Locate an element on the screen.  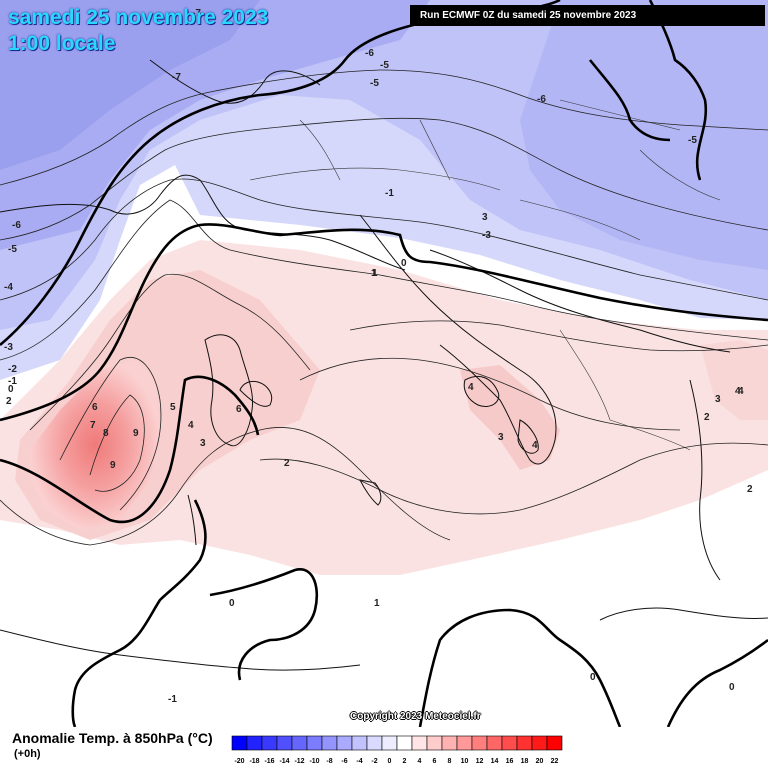
legend-tick-label: -4 is located at coordinates (359, 761).